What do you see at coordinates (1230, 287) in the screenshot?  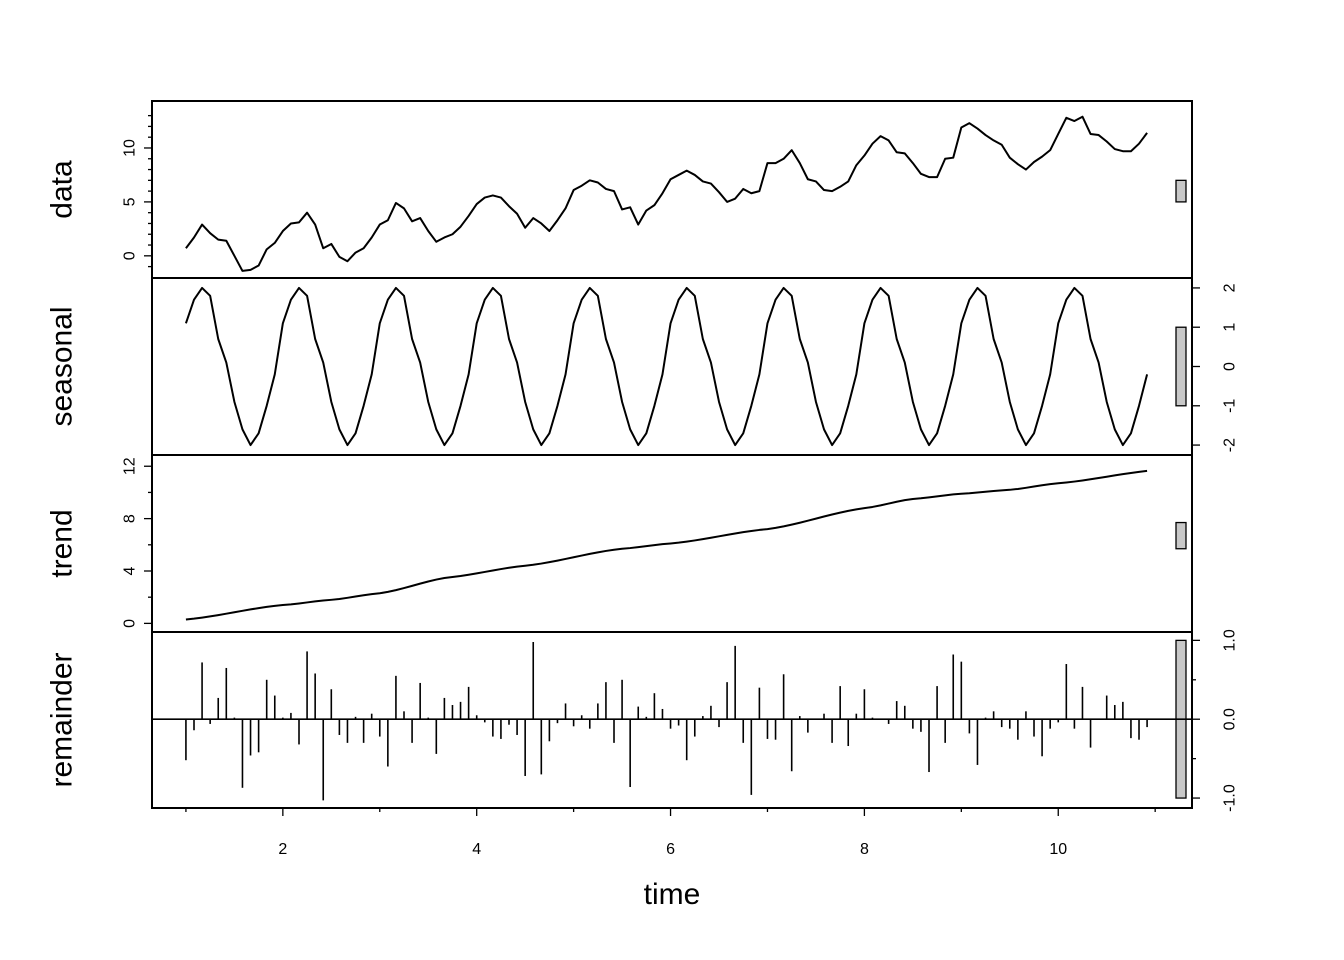 I see `y-tick-label-seasonal: 2` at bounding box center [1230, 287].